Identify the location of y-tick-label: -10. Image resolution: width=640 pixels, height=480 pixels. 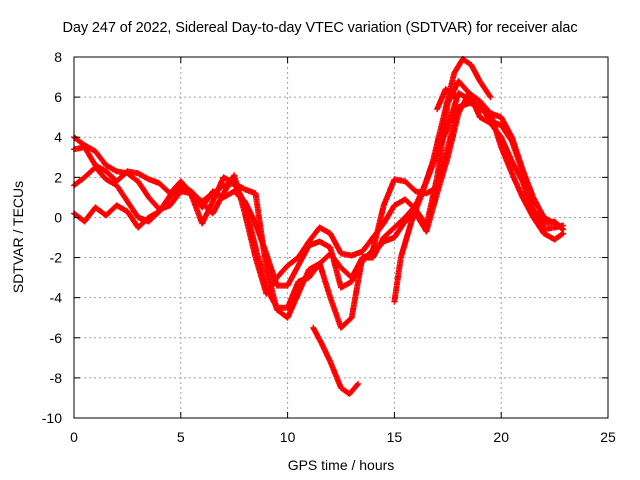
(52, 418).